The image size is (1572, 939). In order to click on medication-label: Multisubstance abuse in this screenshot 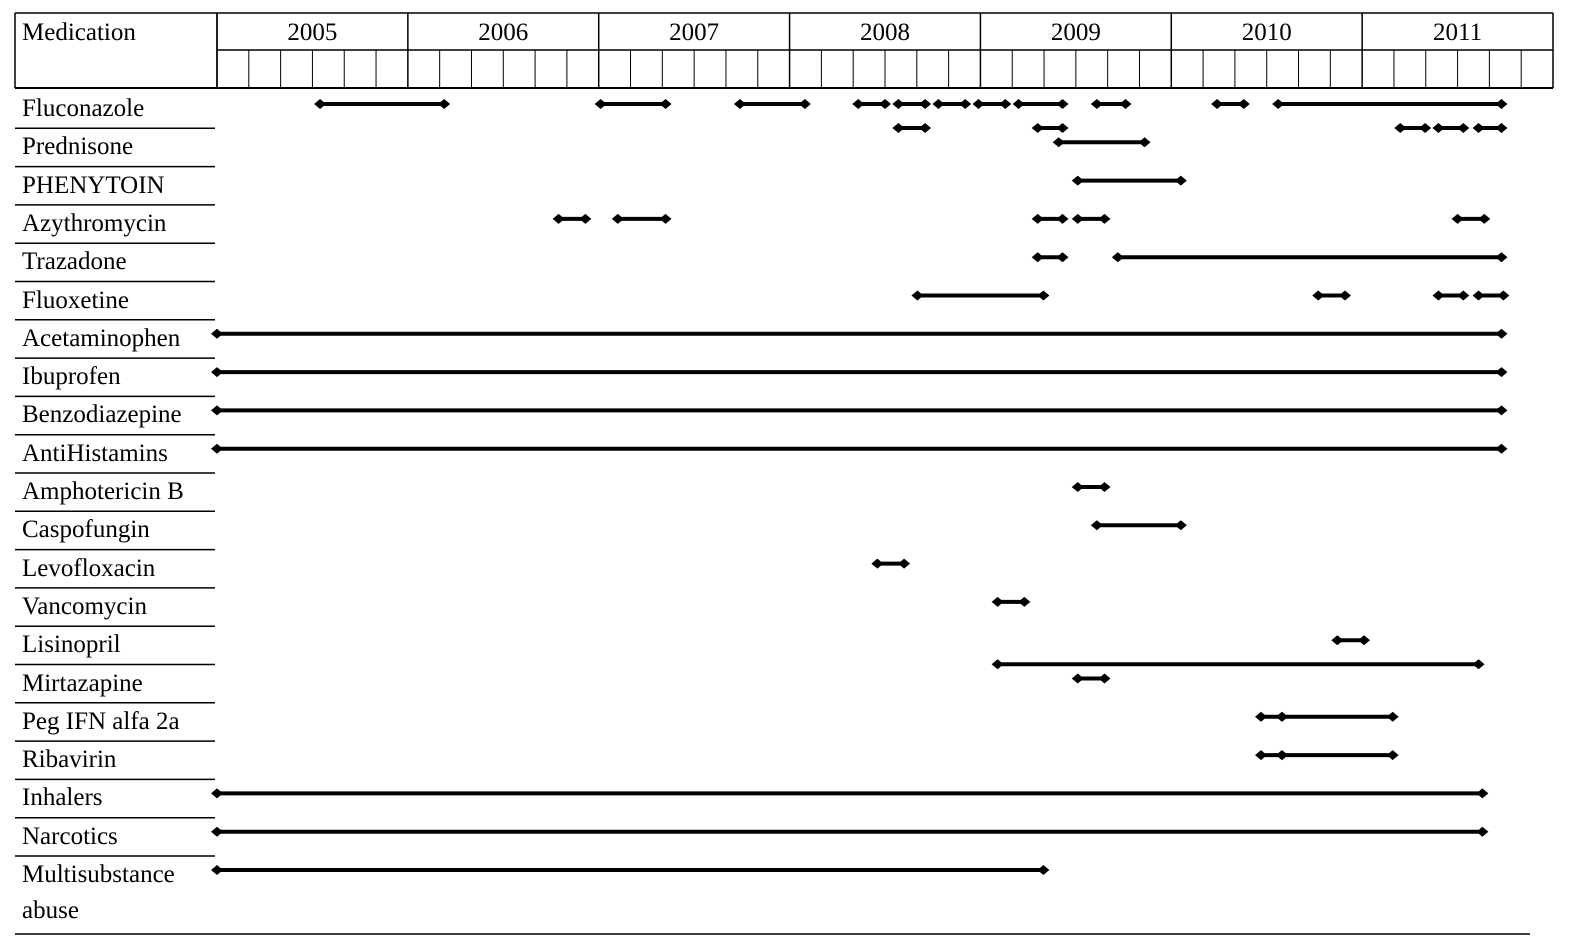, I will do `click(98, 892)`.